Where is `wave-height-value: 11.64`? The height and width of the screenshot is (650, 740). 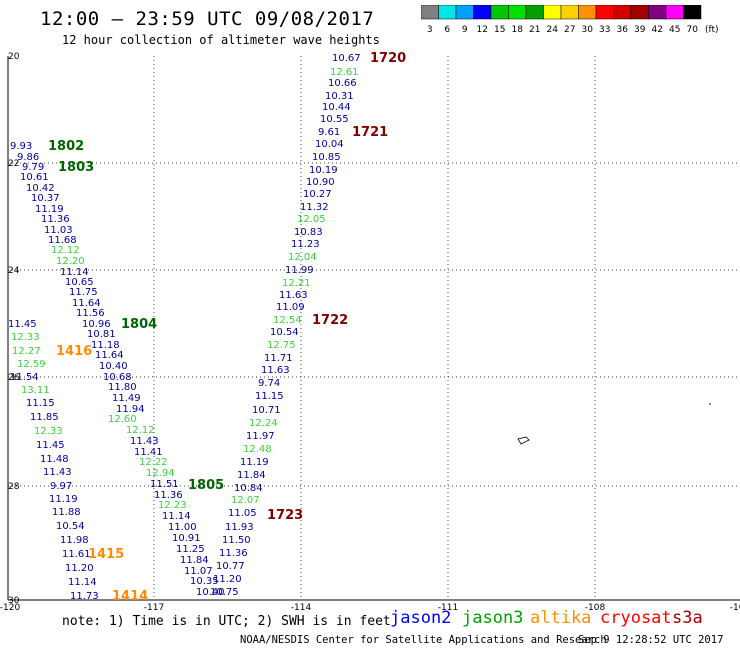 wave-height-value: 11.64 is located at coordinates (109, 355).